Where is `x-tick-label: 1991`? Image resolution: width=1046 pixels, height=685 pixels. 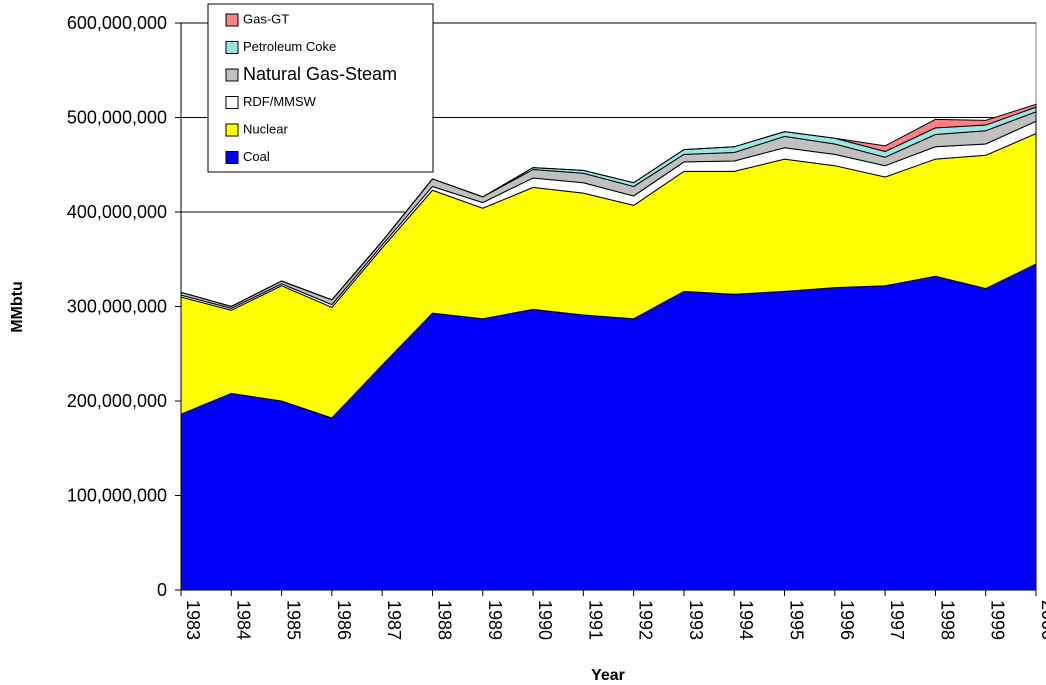 x-tick-label: 1991 is located at coordinates (595, 620).